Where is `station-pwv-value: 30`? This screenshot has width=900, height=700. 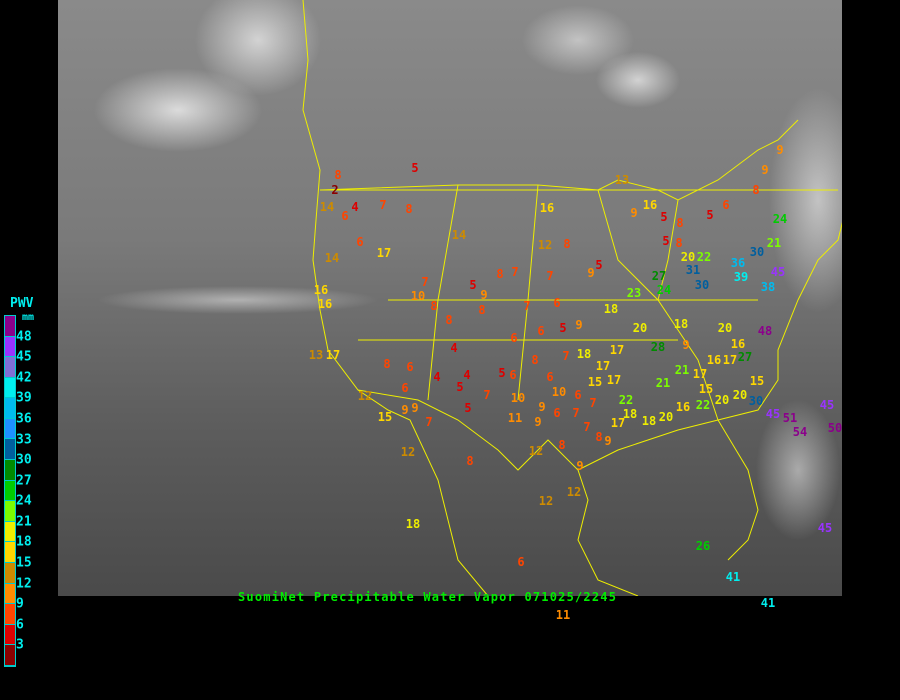
station-pwv-value: 30 is located at coordinates (757, 252).